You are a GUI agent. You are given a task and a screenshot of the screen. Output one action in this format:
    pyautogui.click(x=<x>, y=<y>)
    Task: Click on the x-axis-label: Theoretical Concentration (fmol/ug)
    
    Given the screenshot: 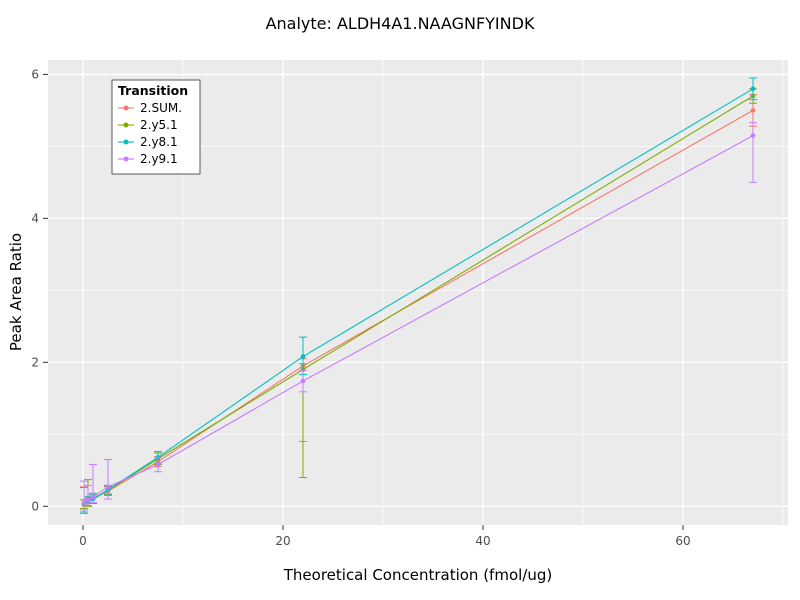 What is the action you would take?
    pyautogui.click(x=418, y=575)
    